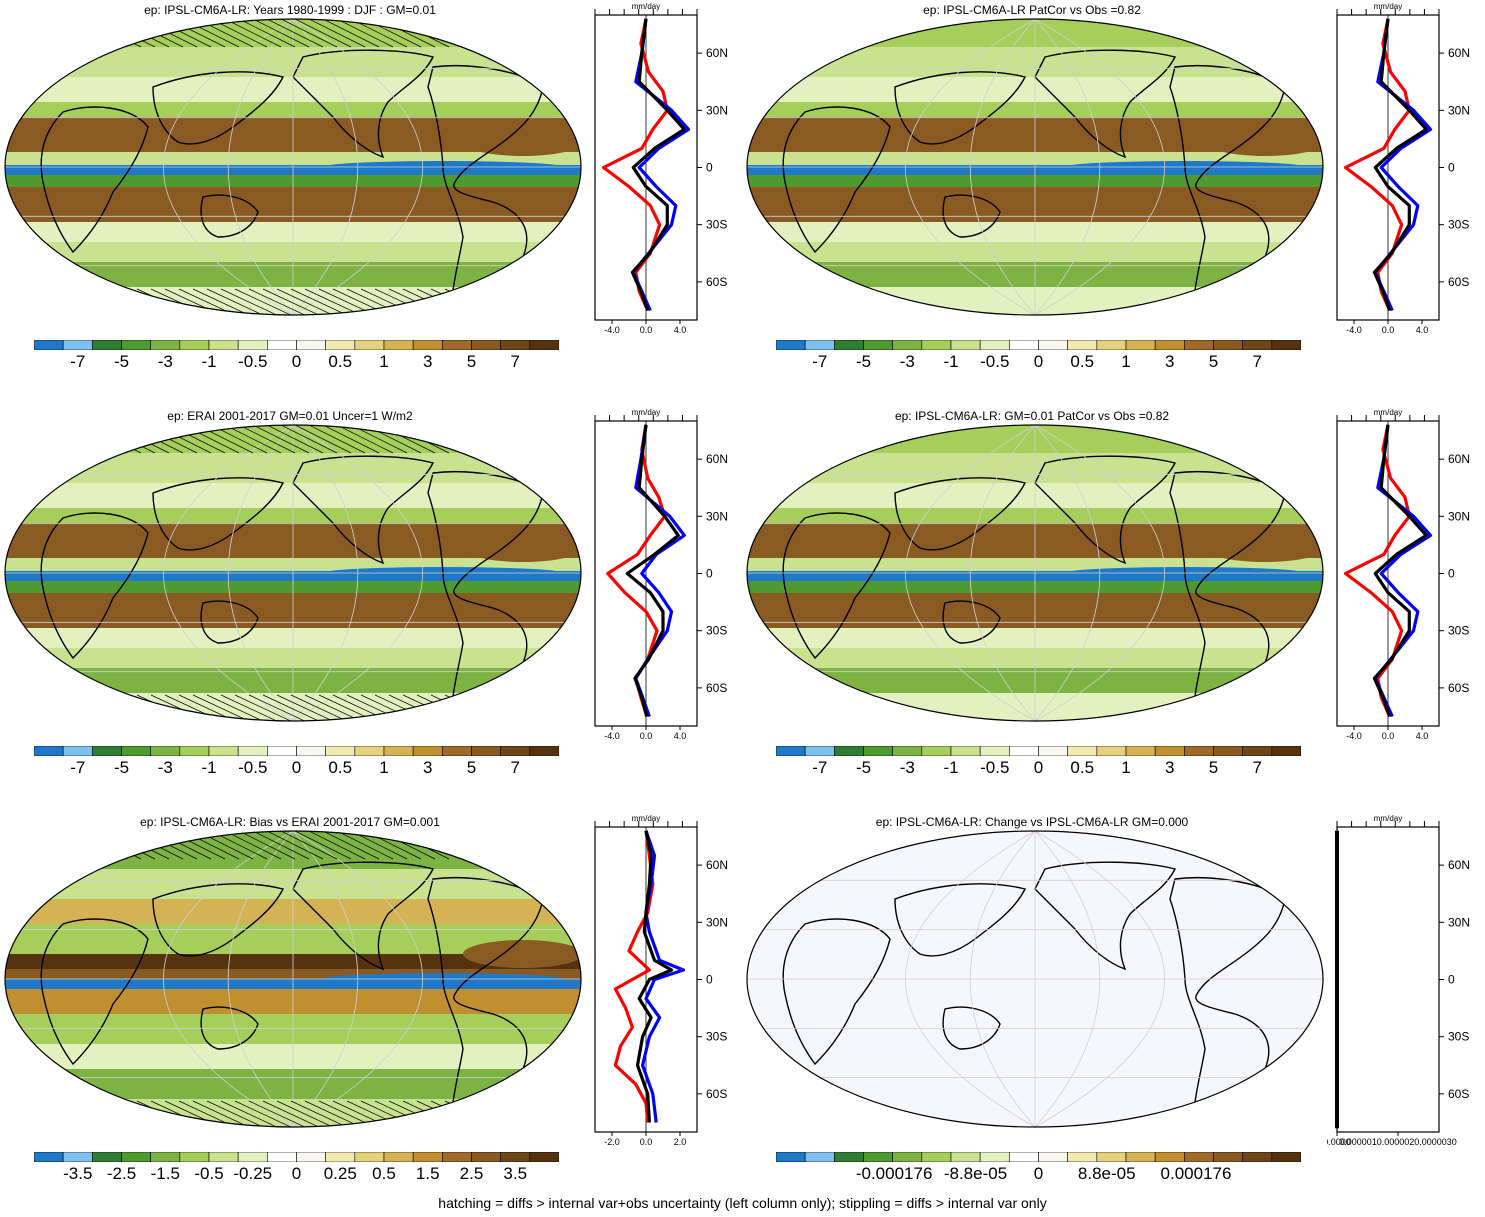 This screenshot has width=1485, height=1217. I want to click on map-subtropical-dry, so click(522, 142).